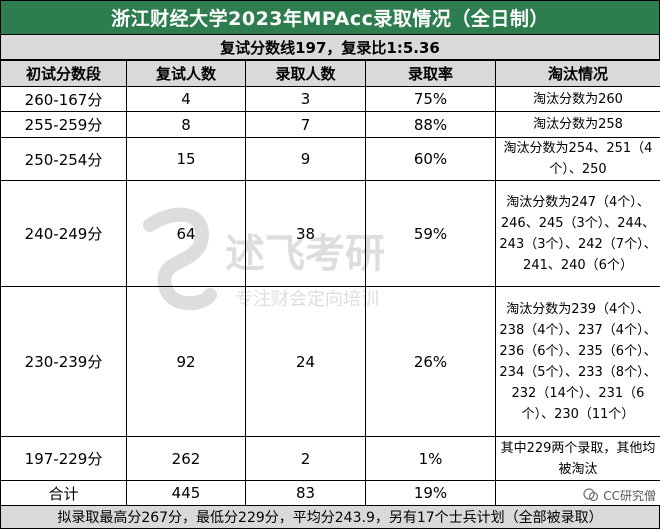 The height and width of the screenshot is (529, 660). I want to click on cell-range: 230-239分, so click(63, 361).